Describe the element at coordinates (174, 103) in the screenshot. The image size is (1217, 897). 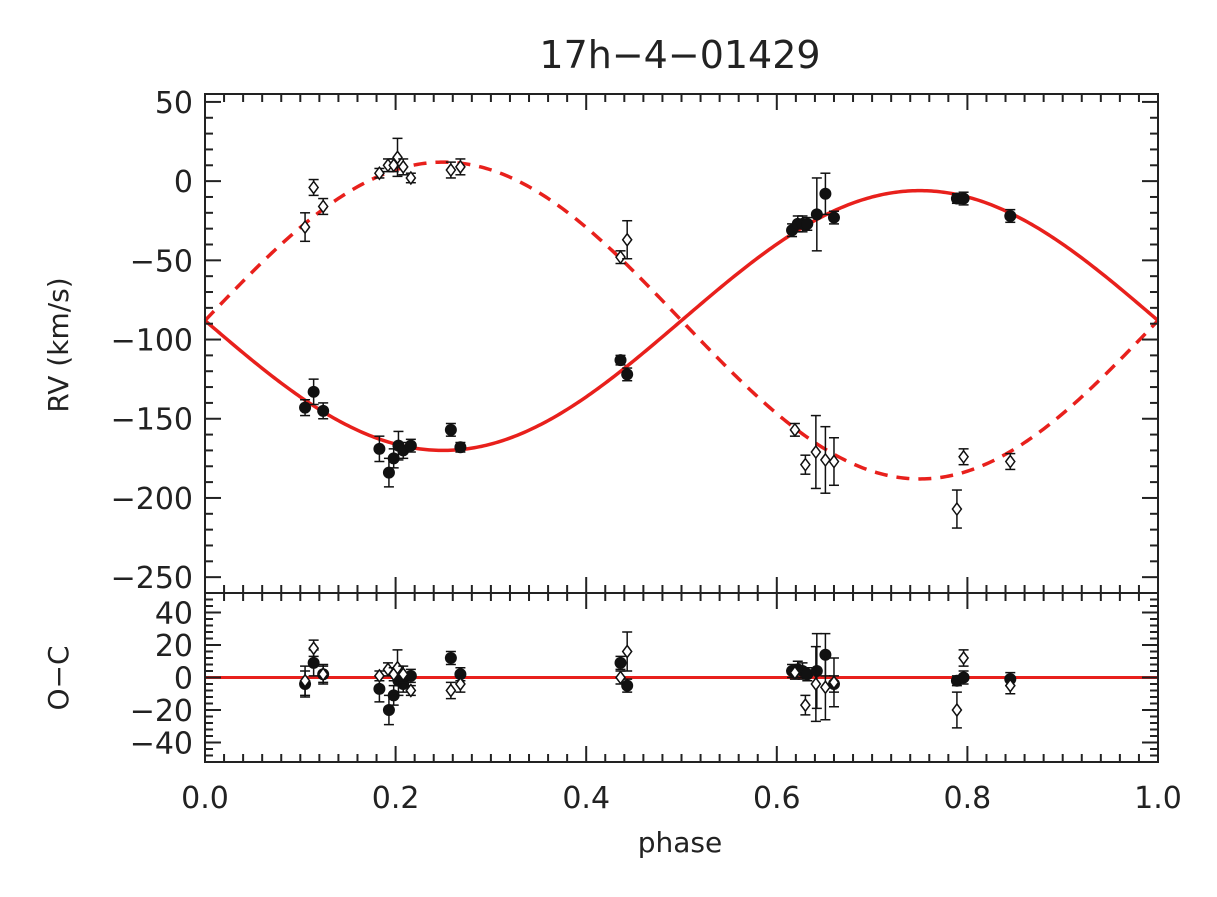
I see `y-tick-label: 50` at that location.